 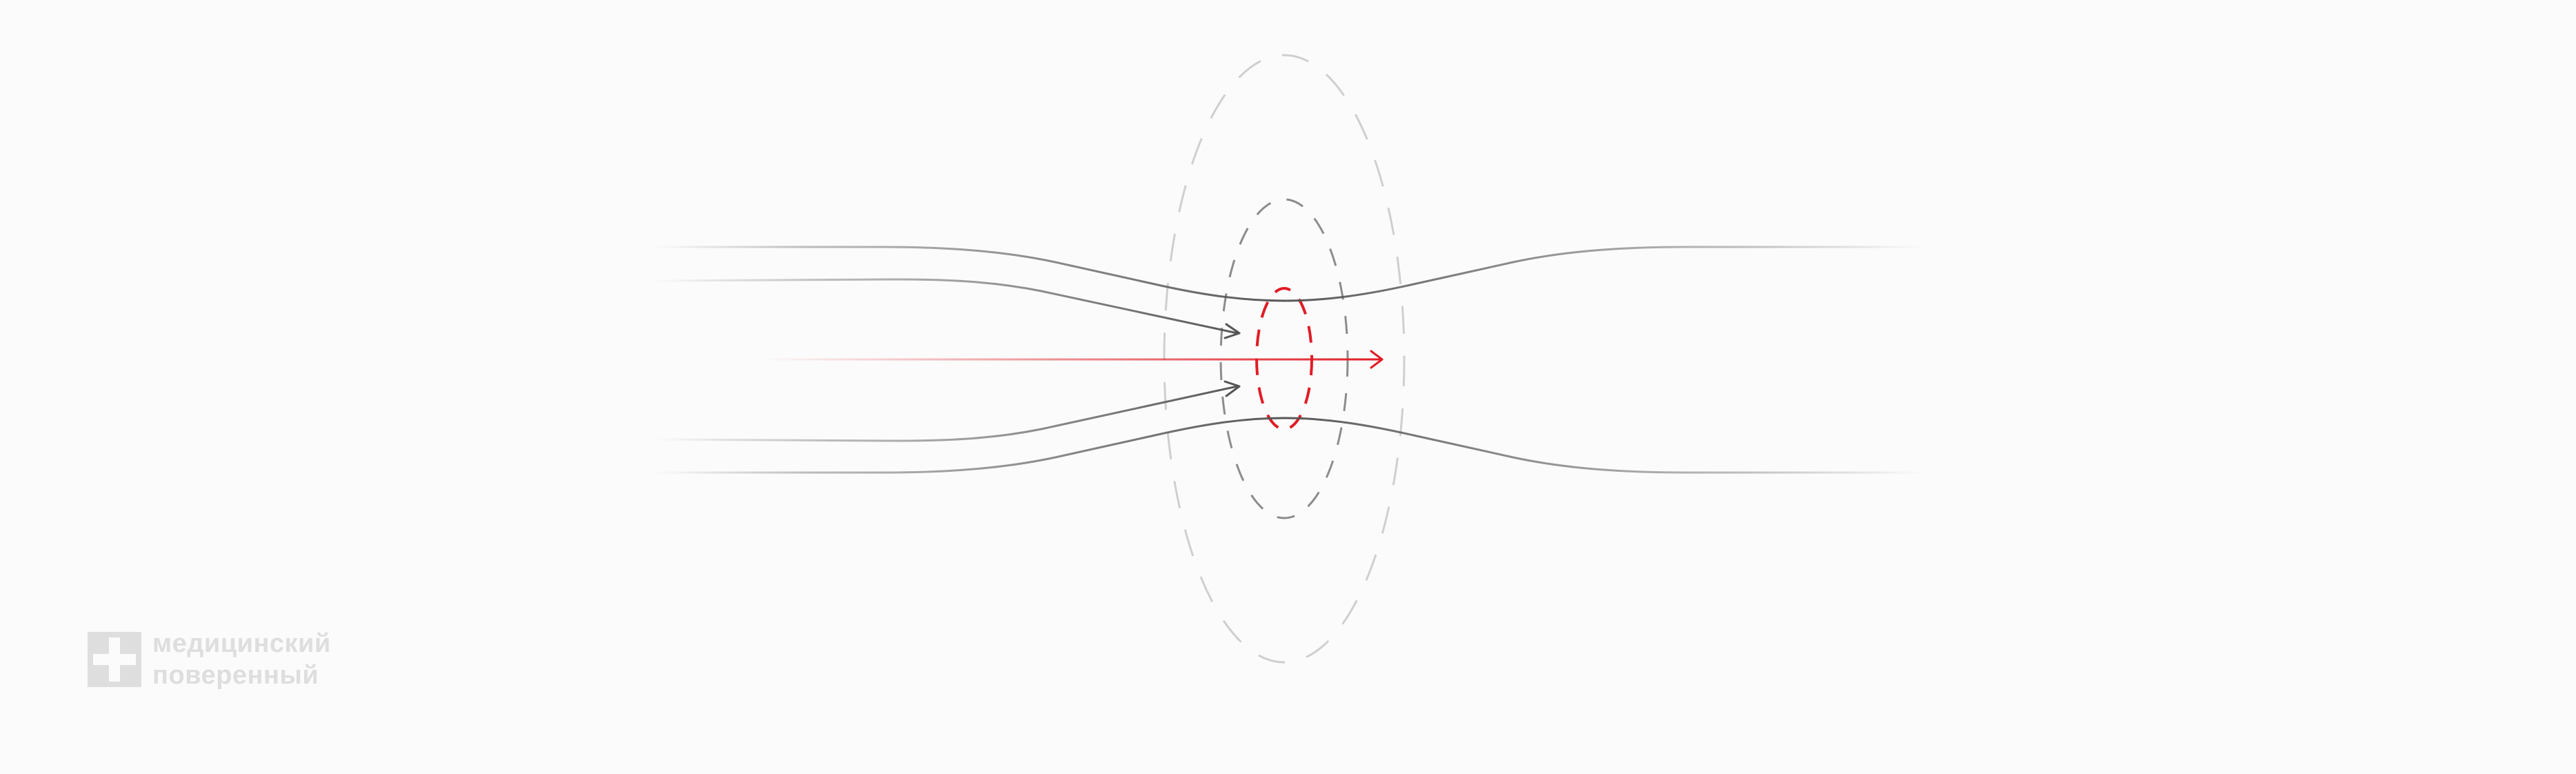 What do you see at coordinates (1604, 274) in the screenshot?
I see `upper-vessel-wall-right` at bounding box center [1604, 274].